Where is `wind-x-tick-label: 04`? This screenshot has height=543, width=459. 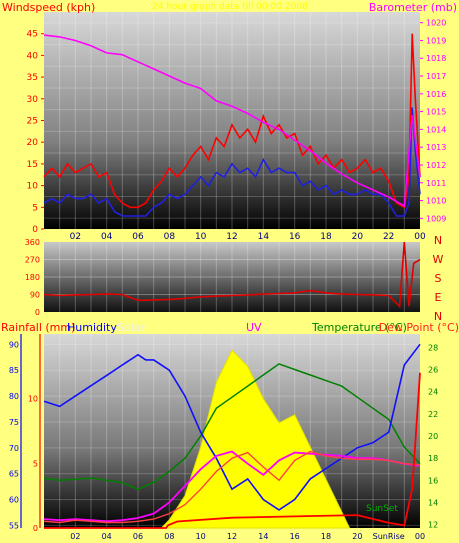
wind-x-tick-label: 04 is located at coordinates (107, 237).